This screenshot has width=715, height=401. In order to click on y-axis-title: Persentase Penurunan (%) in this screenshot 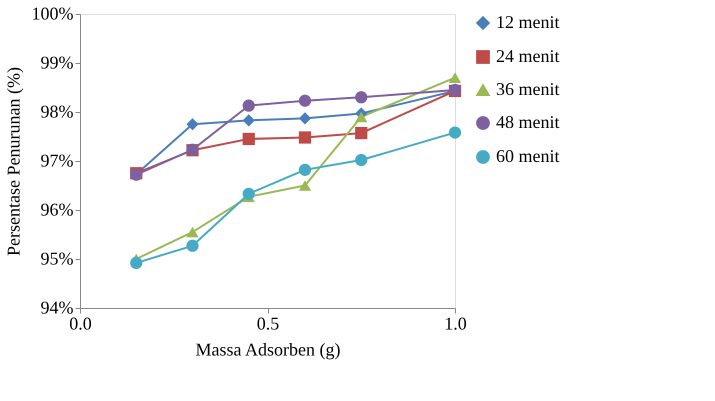, I will do `click(14, 161)`.